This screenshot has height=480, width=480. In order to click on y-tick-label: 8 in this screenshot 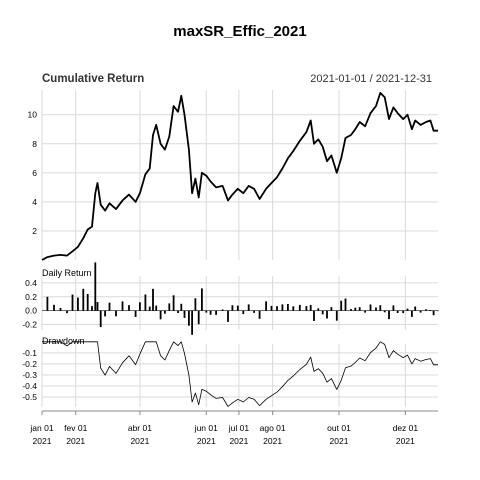, I will do `click(34, 144)`.